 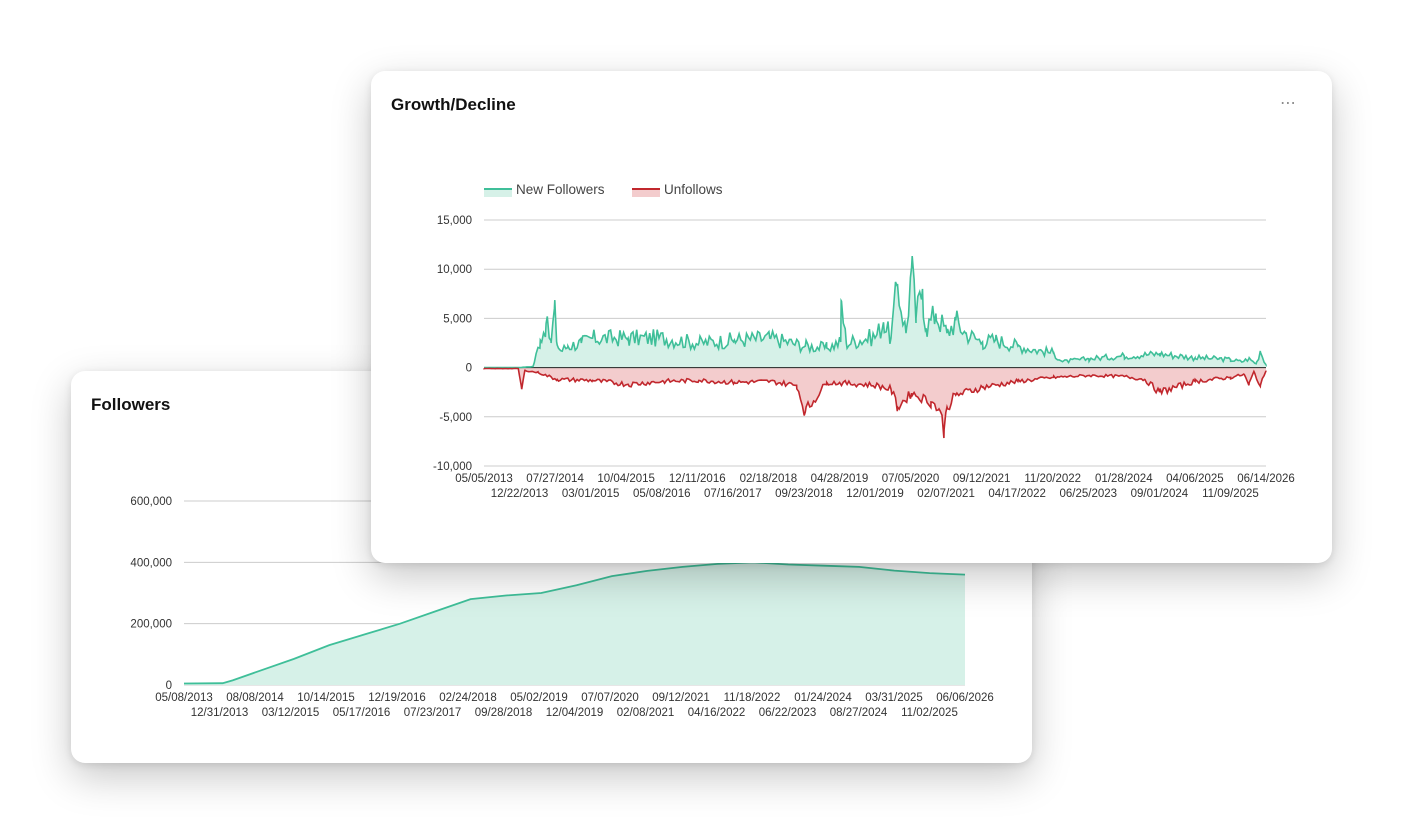 I want to click on followers-x-tick-label: 05/08/2013, so click(x=184, y=698).